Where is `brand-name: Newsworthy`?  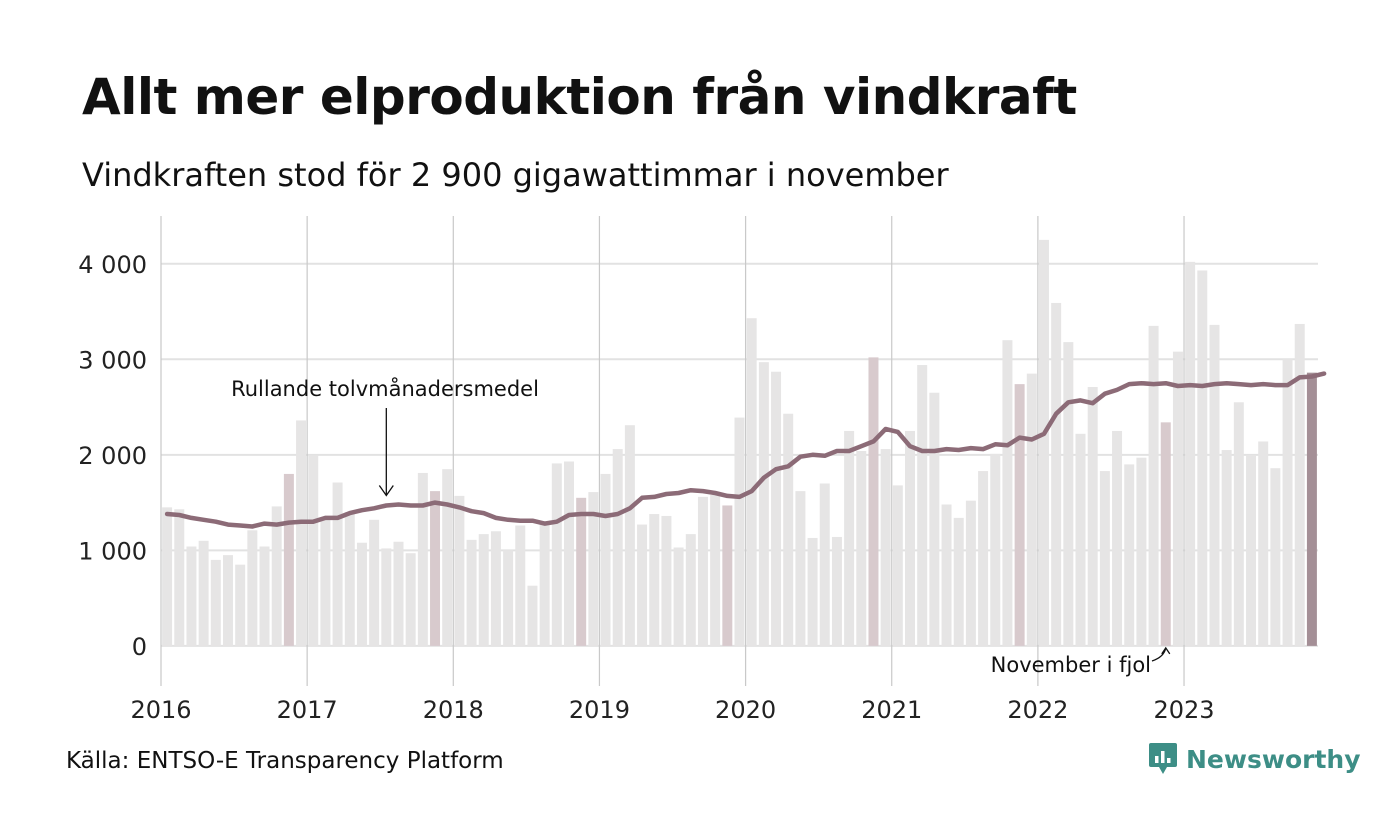
brand-name: Newsworthy is located at coordinates (1273, 759).